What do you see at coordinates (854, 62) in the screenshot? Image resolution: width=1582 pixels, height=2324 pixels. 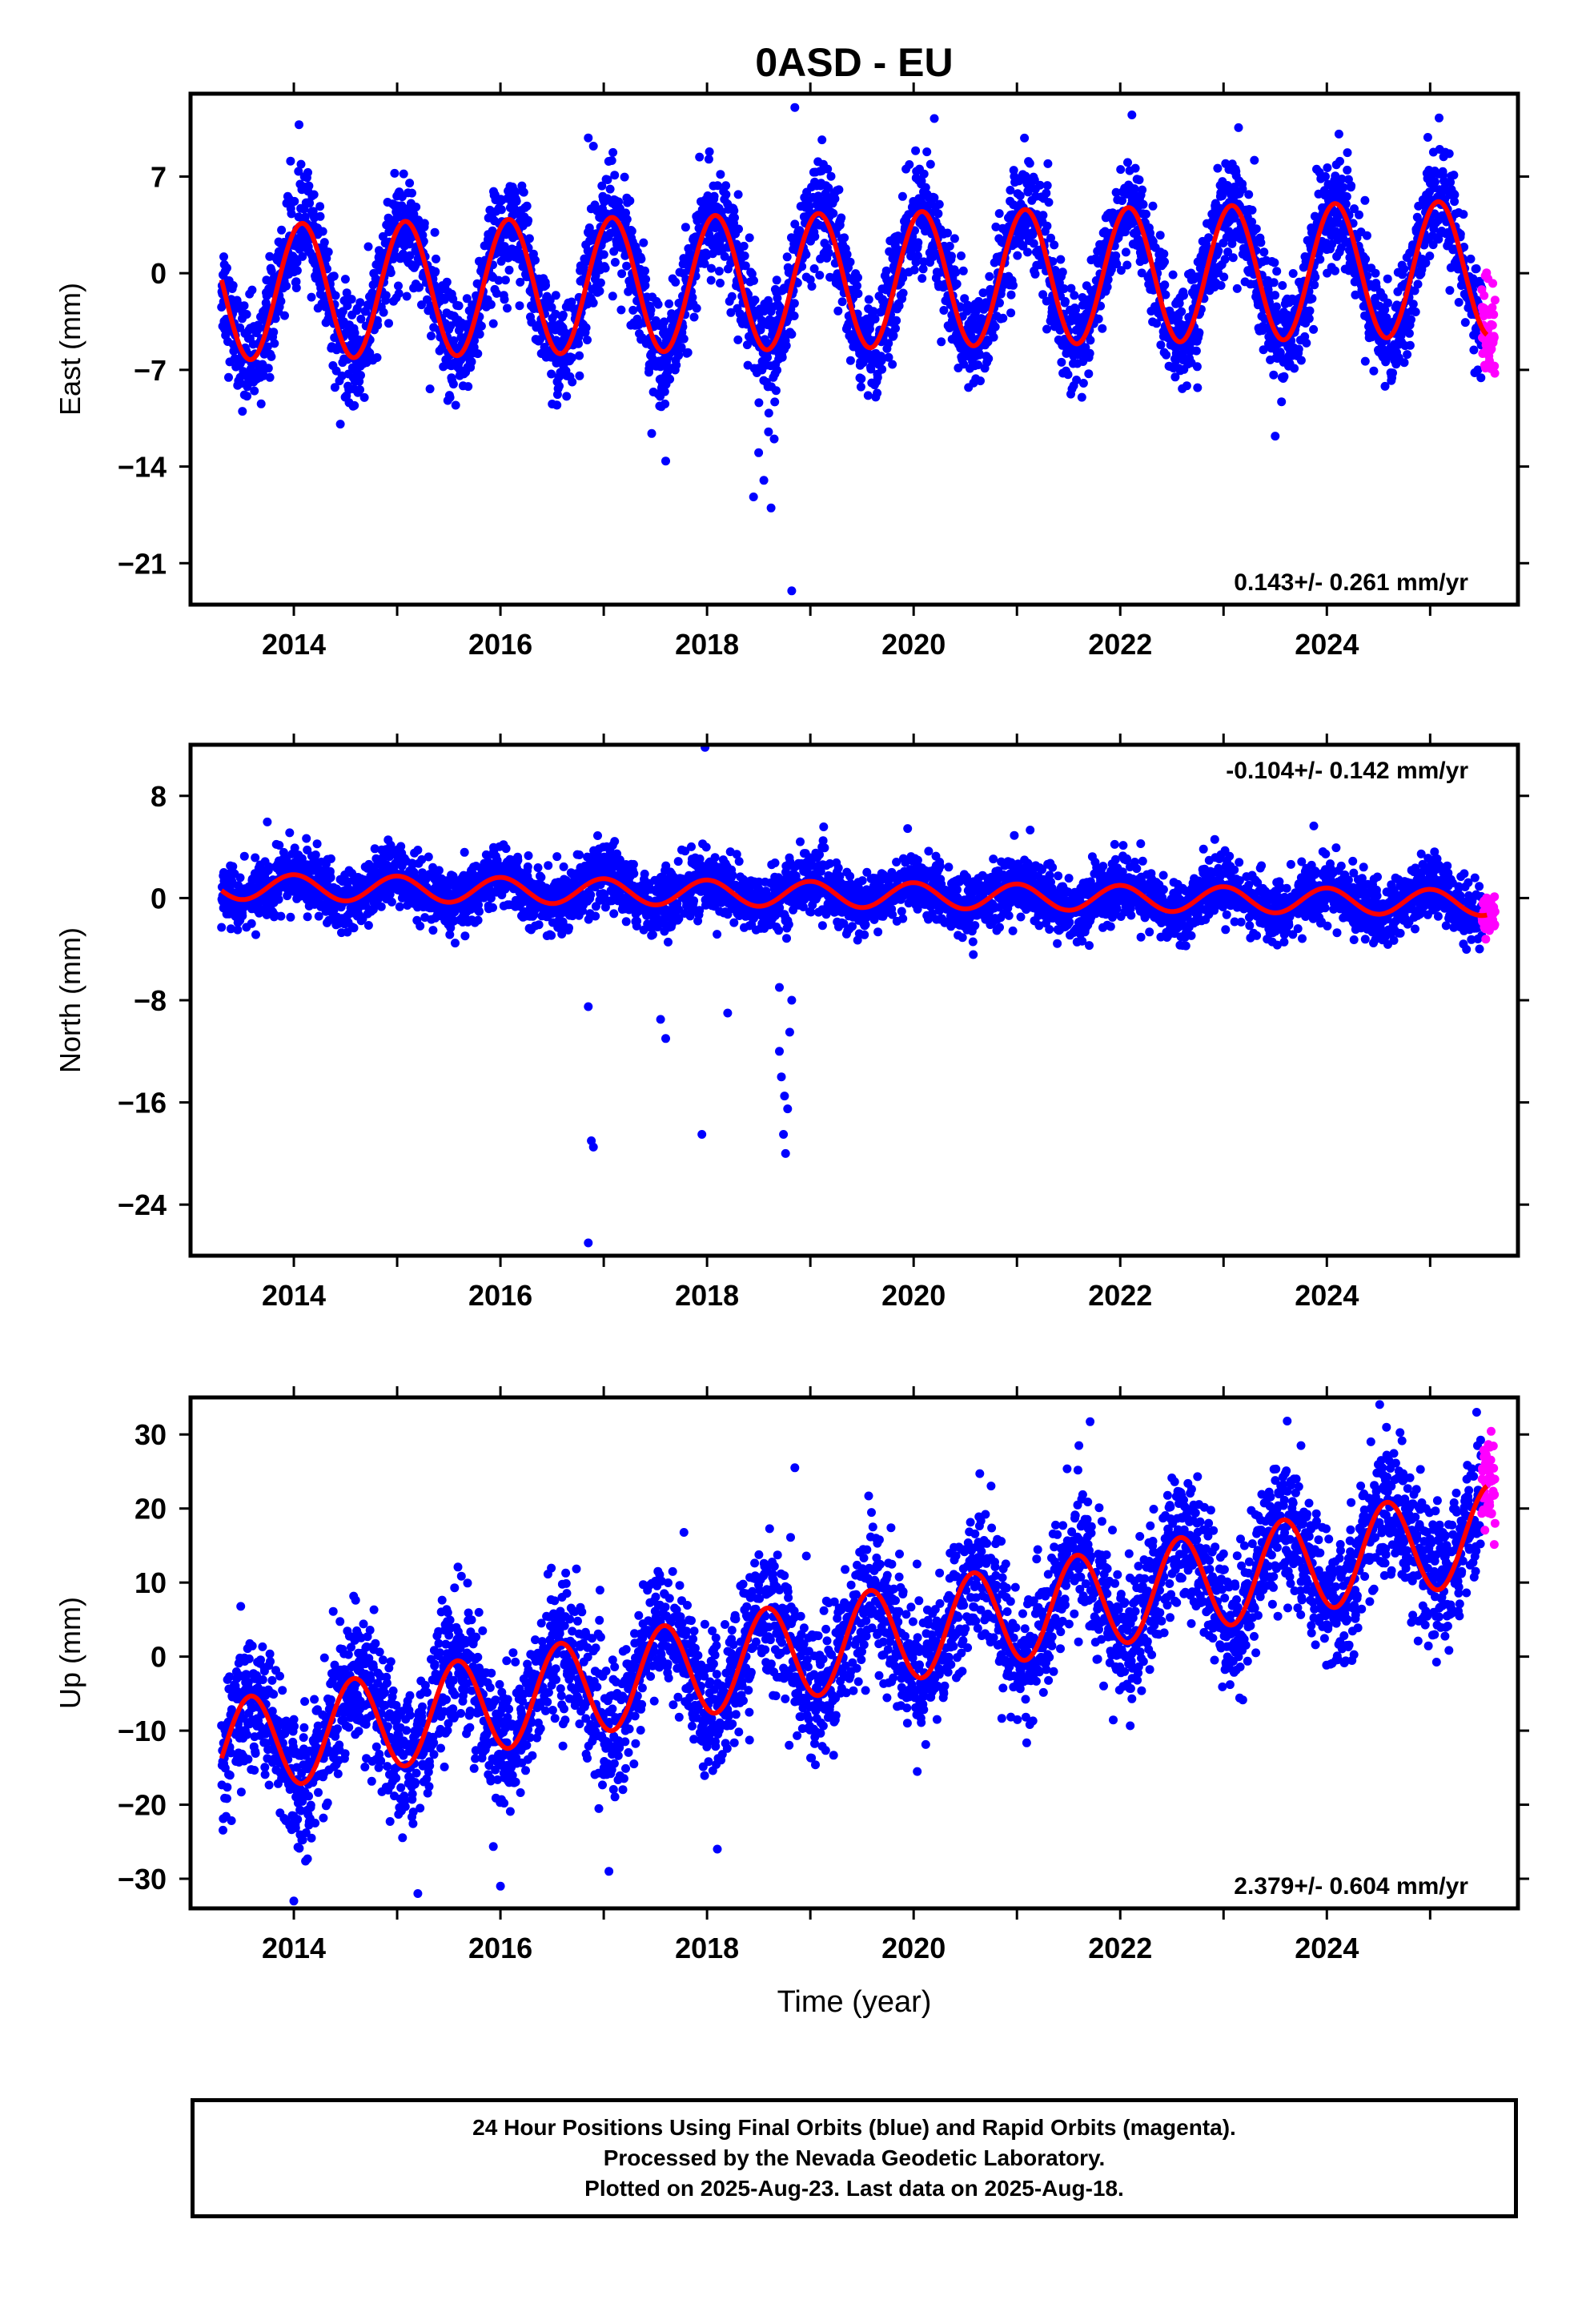 I see `figure-title: 0ASD - EU` at bounding box center [854, 62].